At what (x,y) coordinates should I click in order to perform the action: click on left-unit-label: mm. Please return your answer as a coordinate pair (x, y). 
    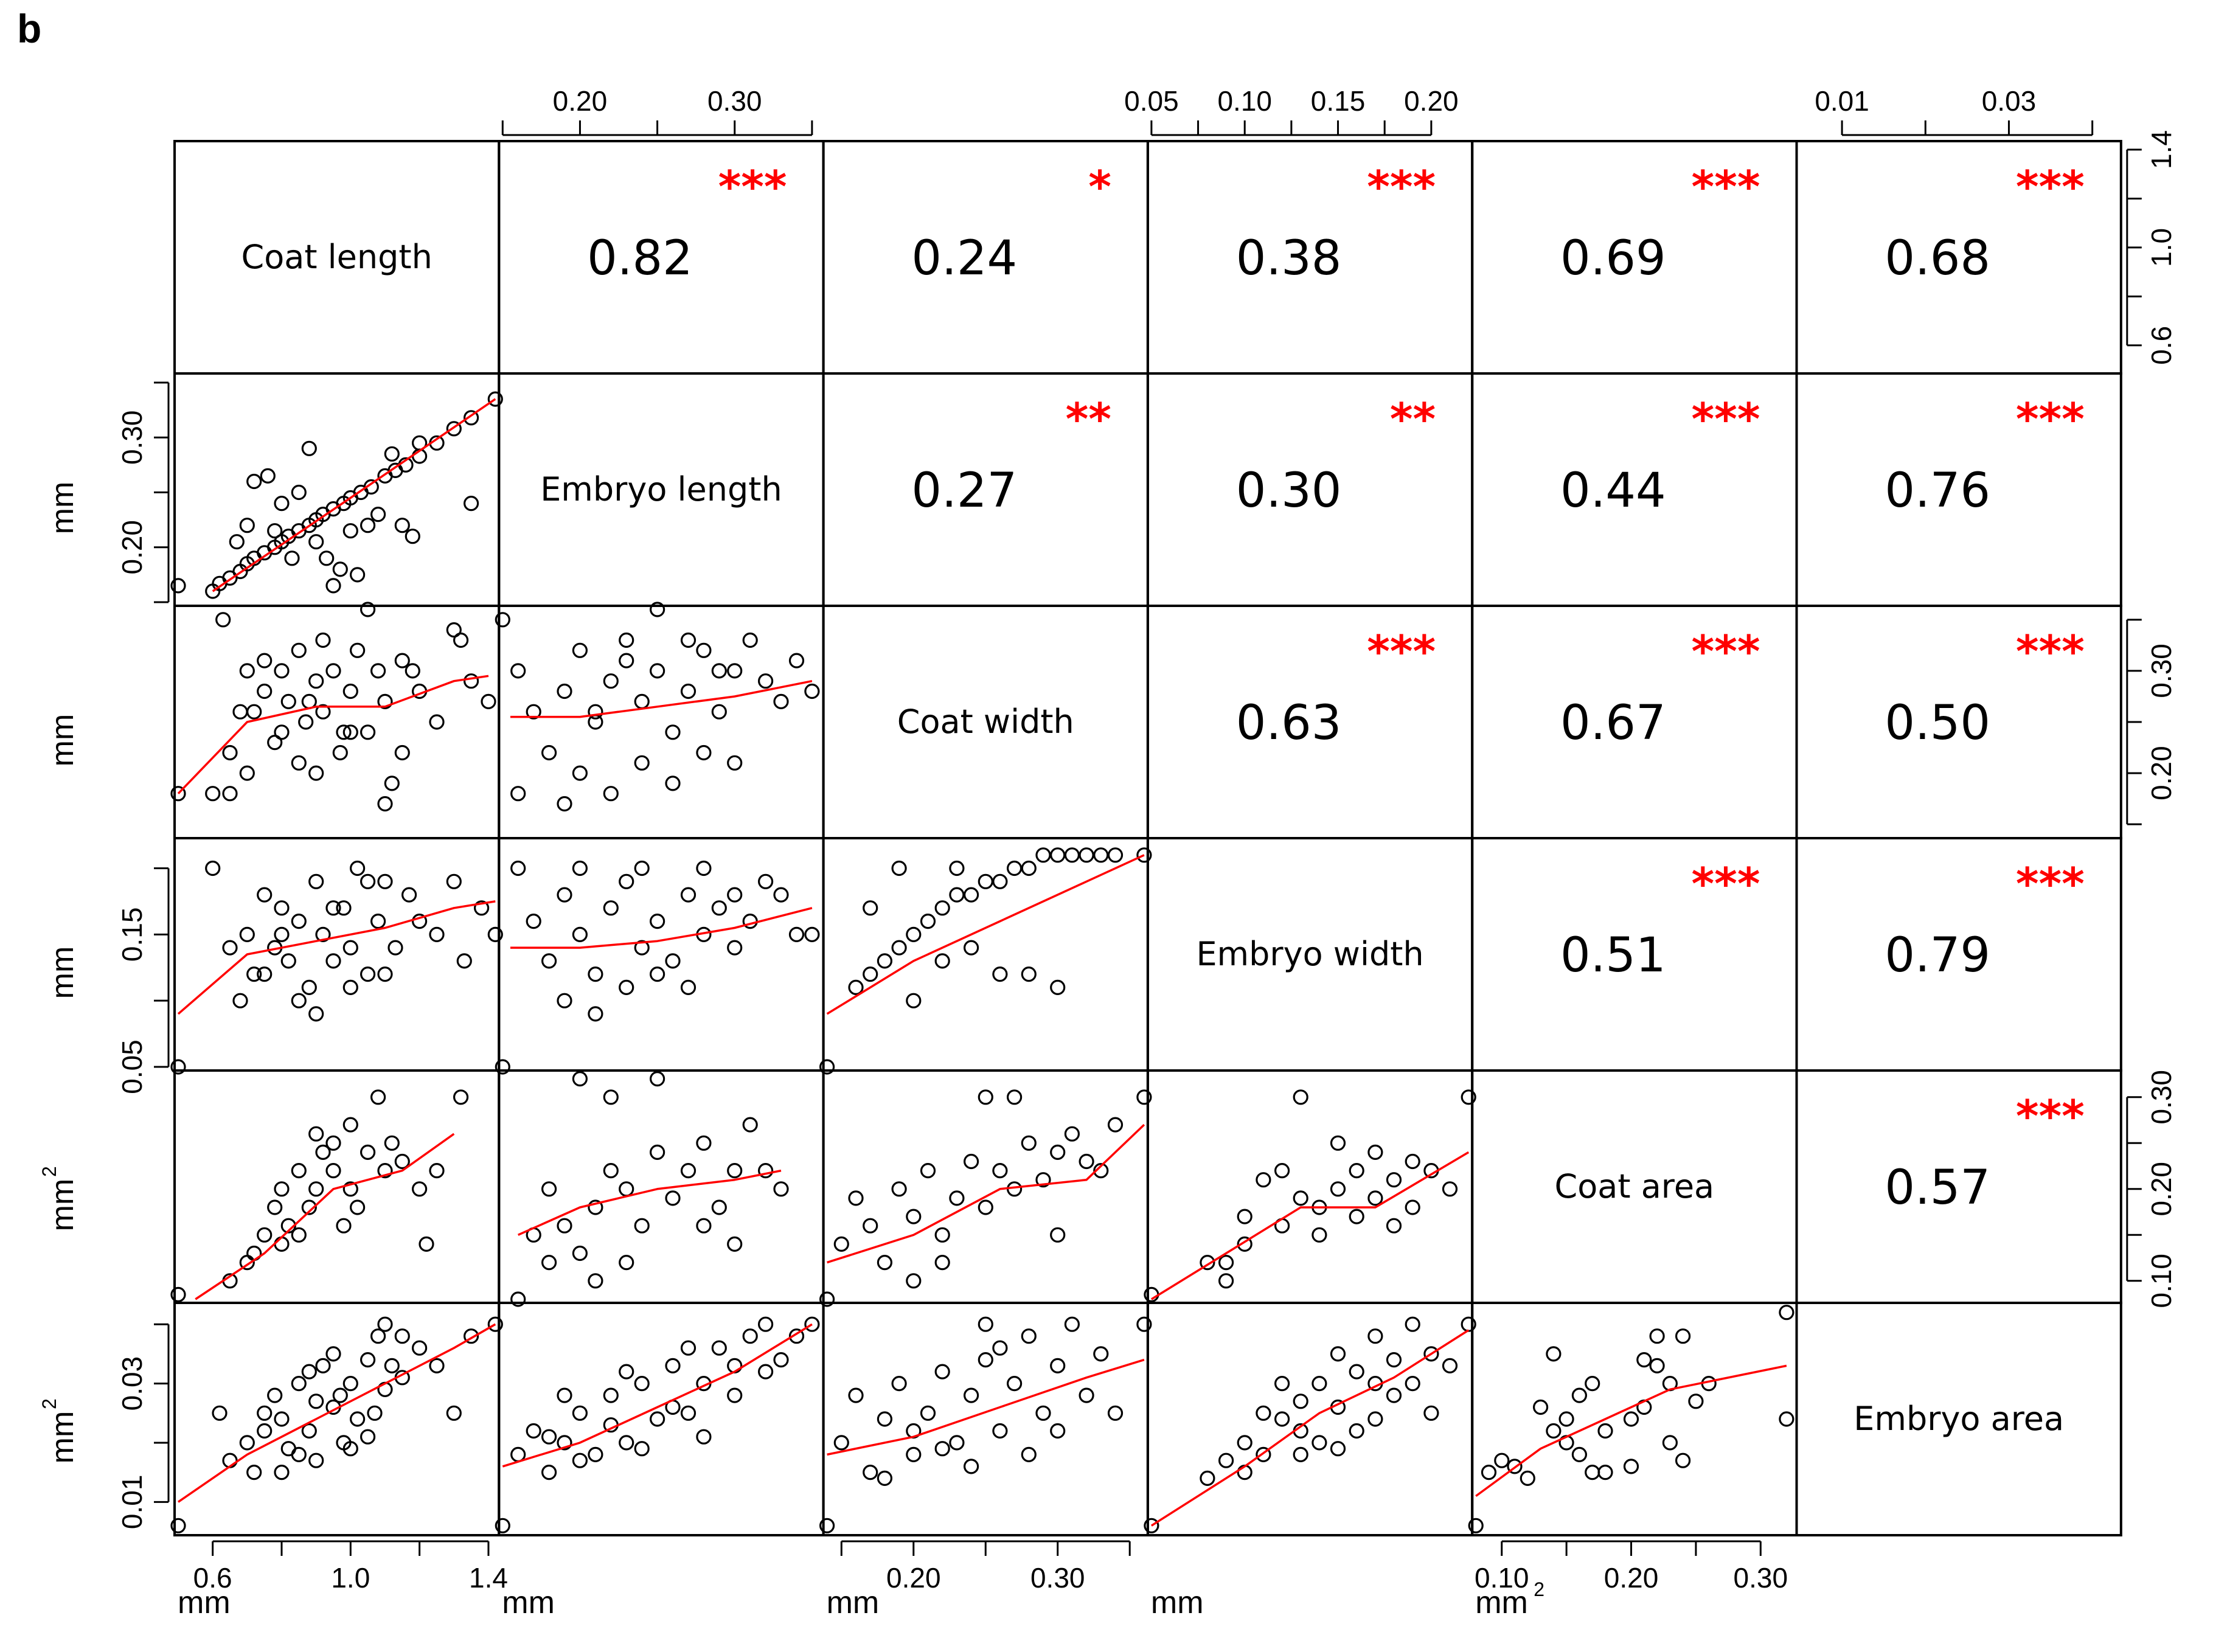
    Looking at the image, I should click on (63, 740).